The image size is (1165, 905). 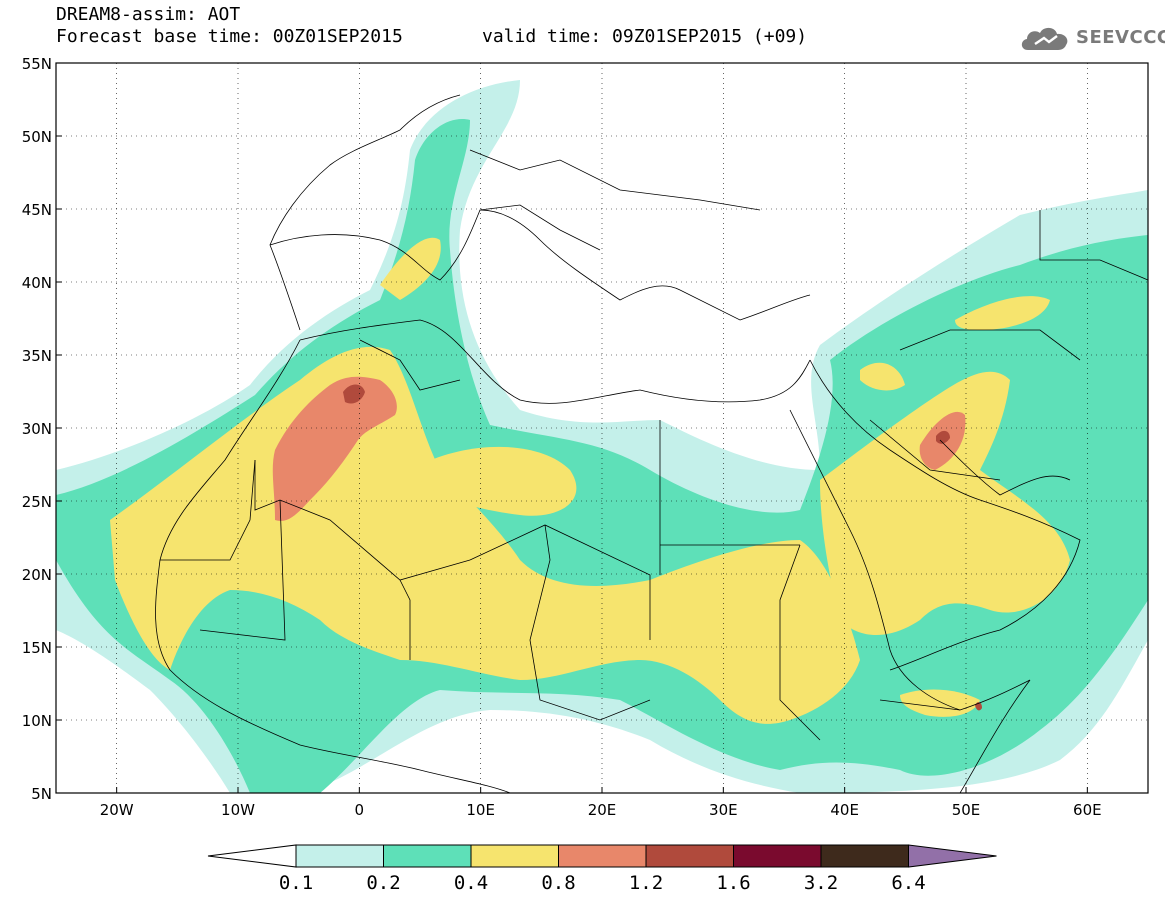 What do you see at coordinates (365, 170) in the screenshot?
I see `coastline-northwest-europe` at bounding box center [365, 170].